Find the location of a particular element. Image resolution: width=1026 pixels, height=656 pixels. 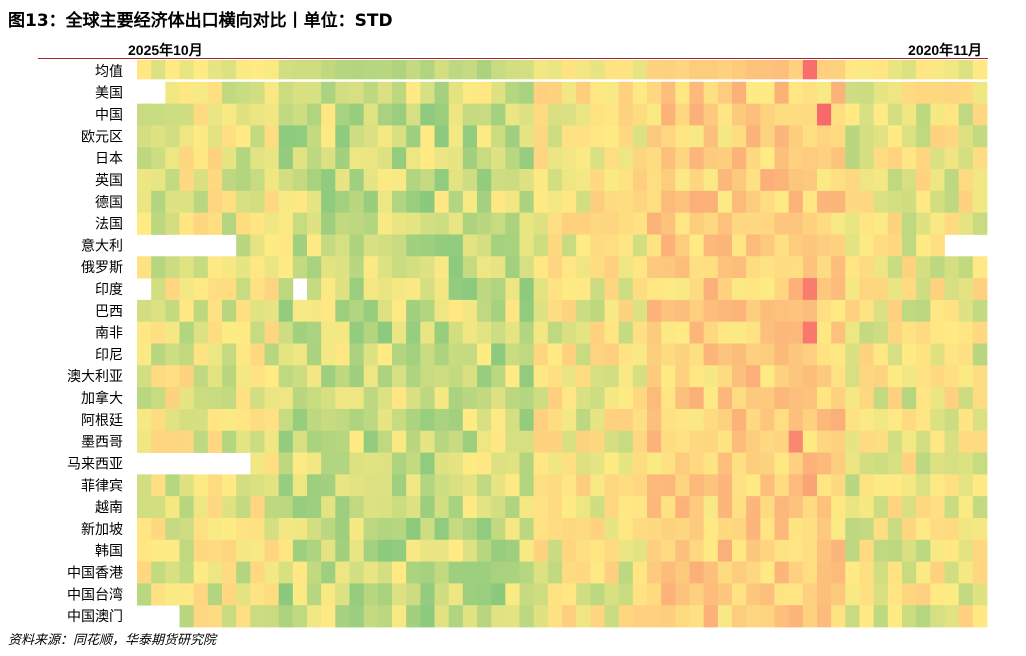

row-label: 中国香港 is located at coordinates (95, 573).